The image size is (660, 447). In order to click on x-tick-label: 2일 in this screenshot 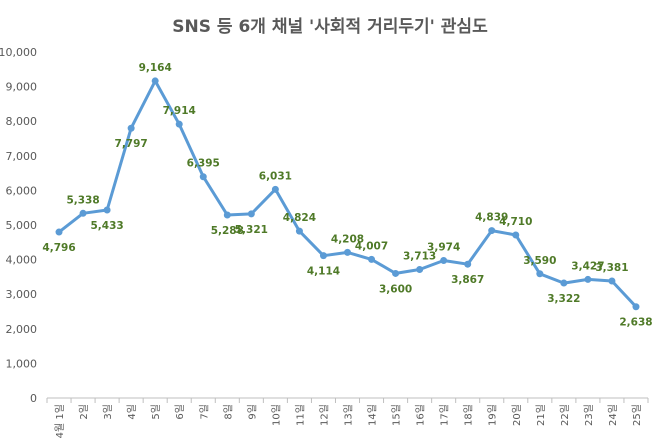, I will do `click(84, 412)`.